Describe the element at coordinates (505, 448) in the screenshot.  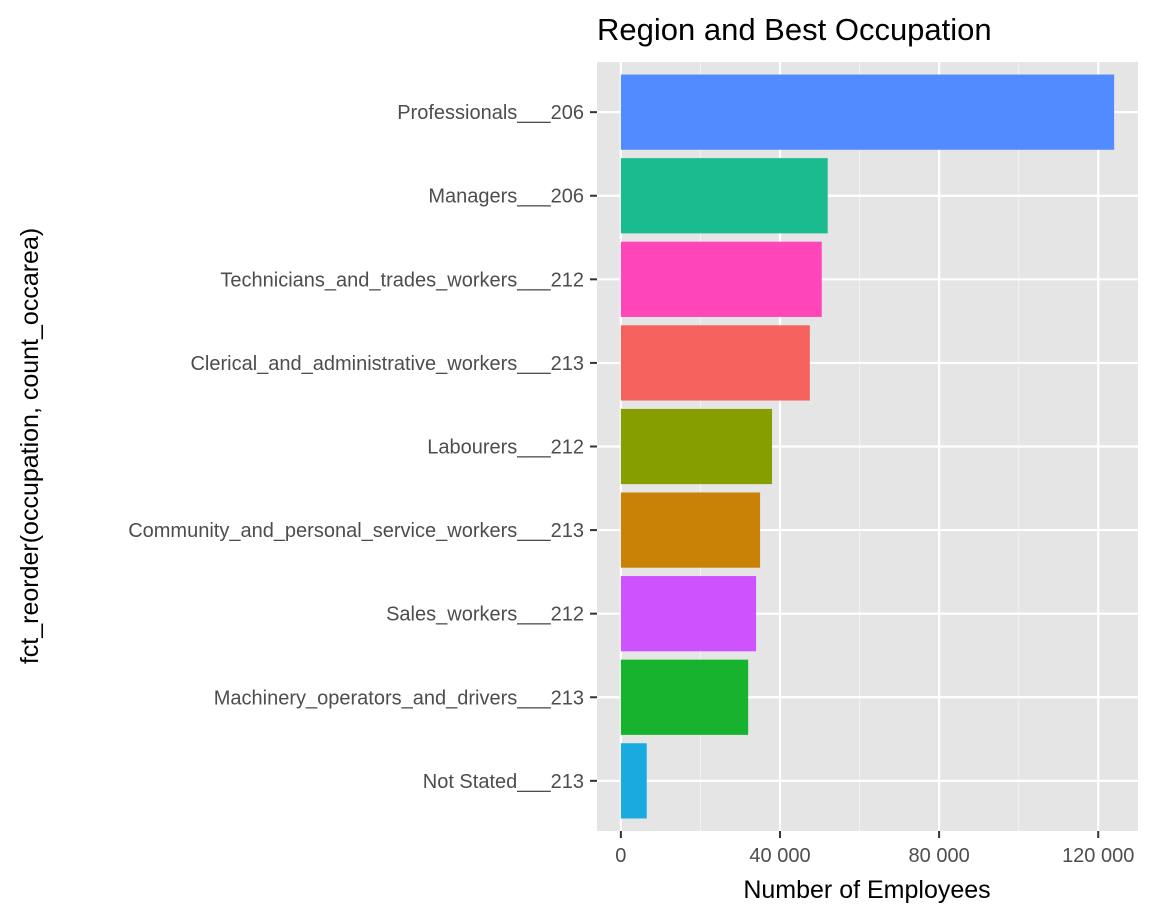
I see `y-tick-label: Labourers___212` at that location.